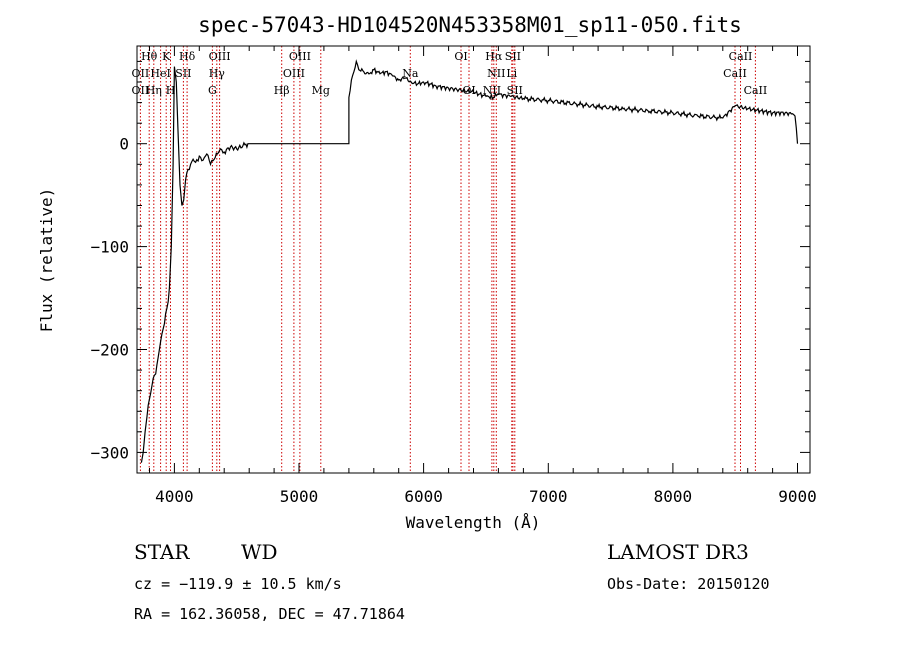 Image resolution: width=900 pixels, height=649 pixels. Describe the element at coordinates (238, 584) in the screenshot. I see `redshift-velocity: cz = −119.9 ± 10.5 km/s` at that location.